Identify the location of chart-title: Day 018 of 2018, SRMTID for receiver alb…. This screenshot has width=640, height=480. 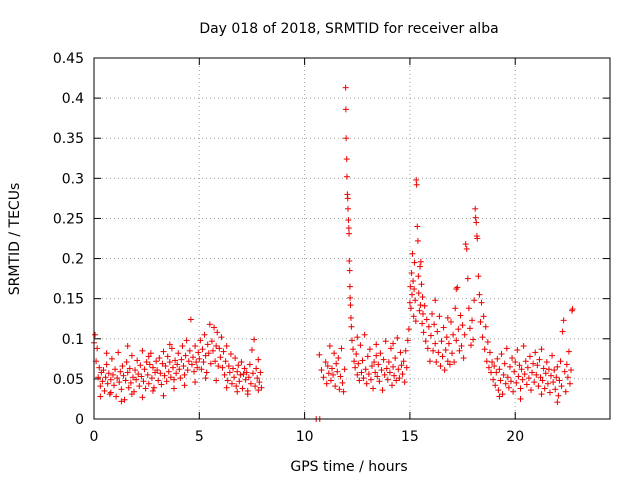
(348, 29).